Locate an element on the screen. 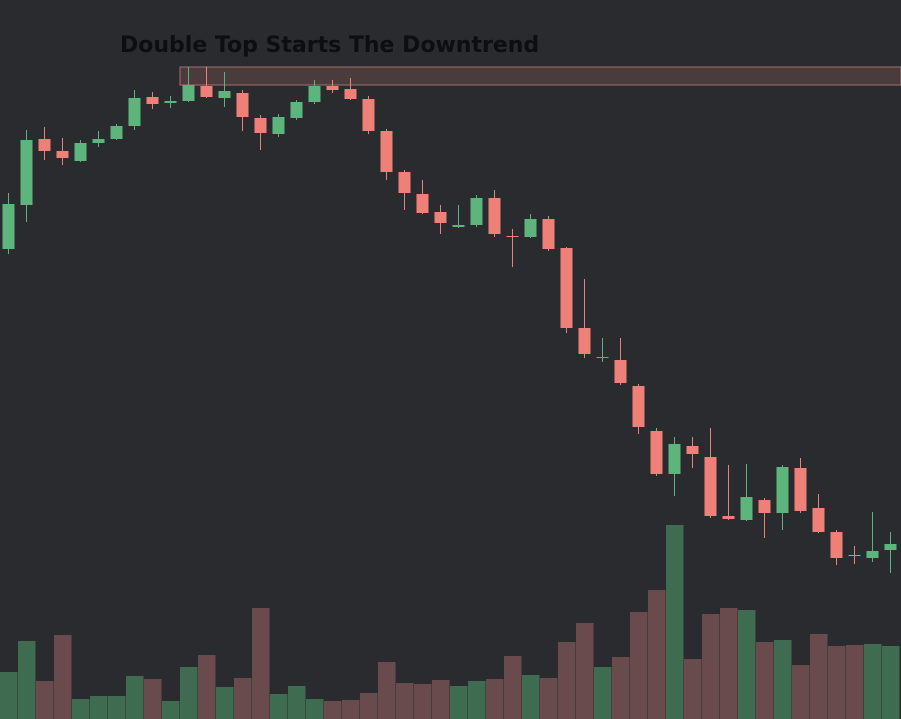  resistance-zone is located at coordinates (540, 76).